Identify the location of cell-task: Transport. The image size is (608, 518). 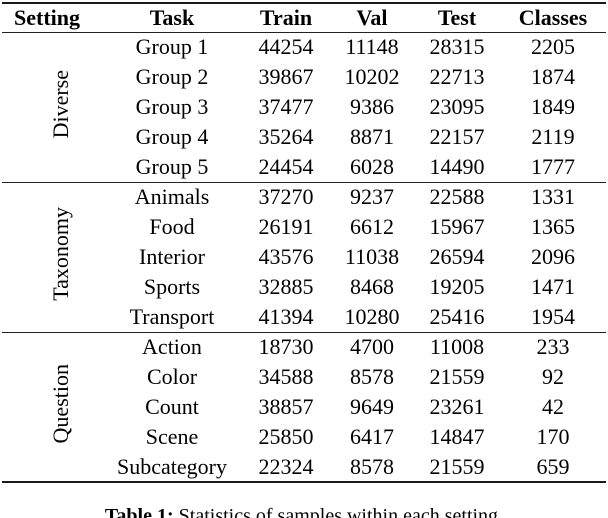
(172, 316).